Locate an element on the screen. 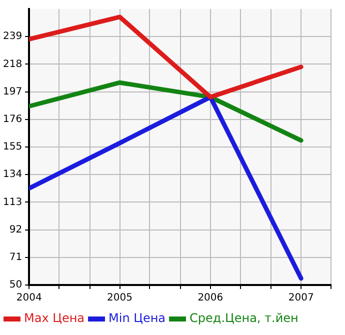  y-tick-label: 71 is located at coordinates (15, 257).